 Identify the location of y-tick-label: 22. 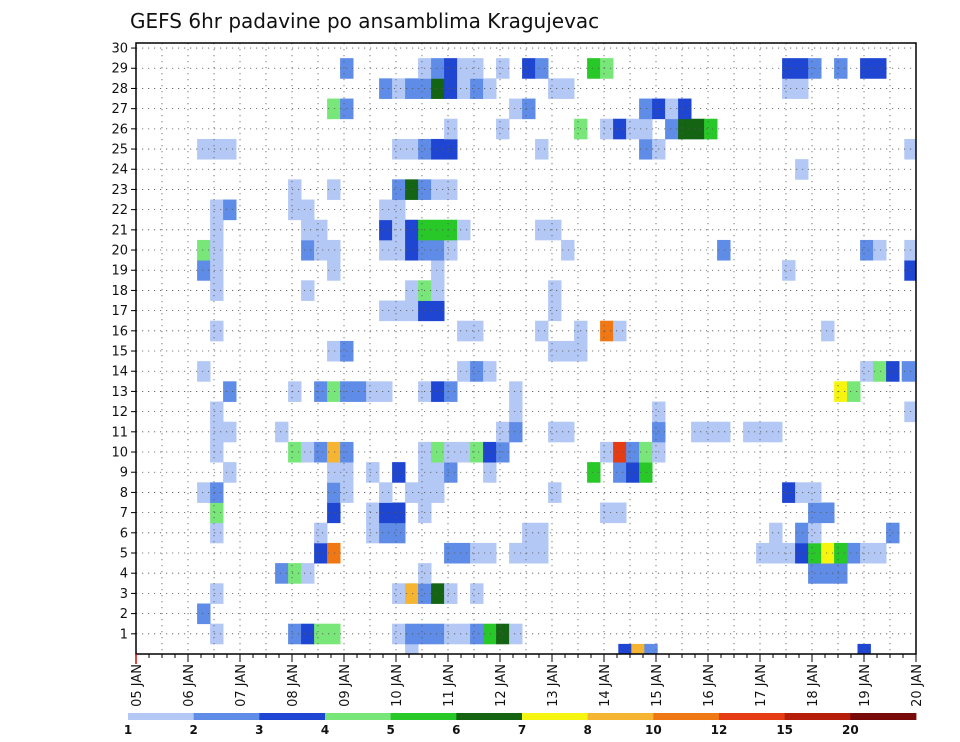
(119, 210).